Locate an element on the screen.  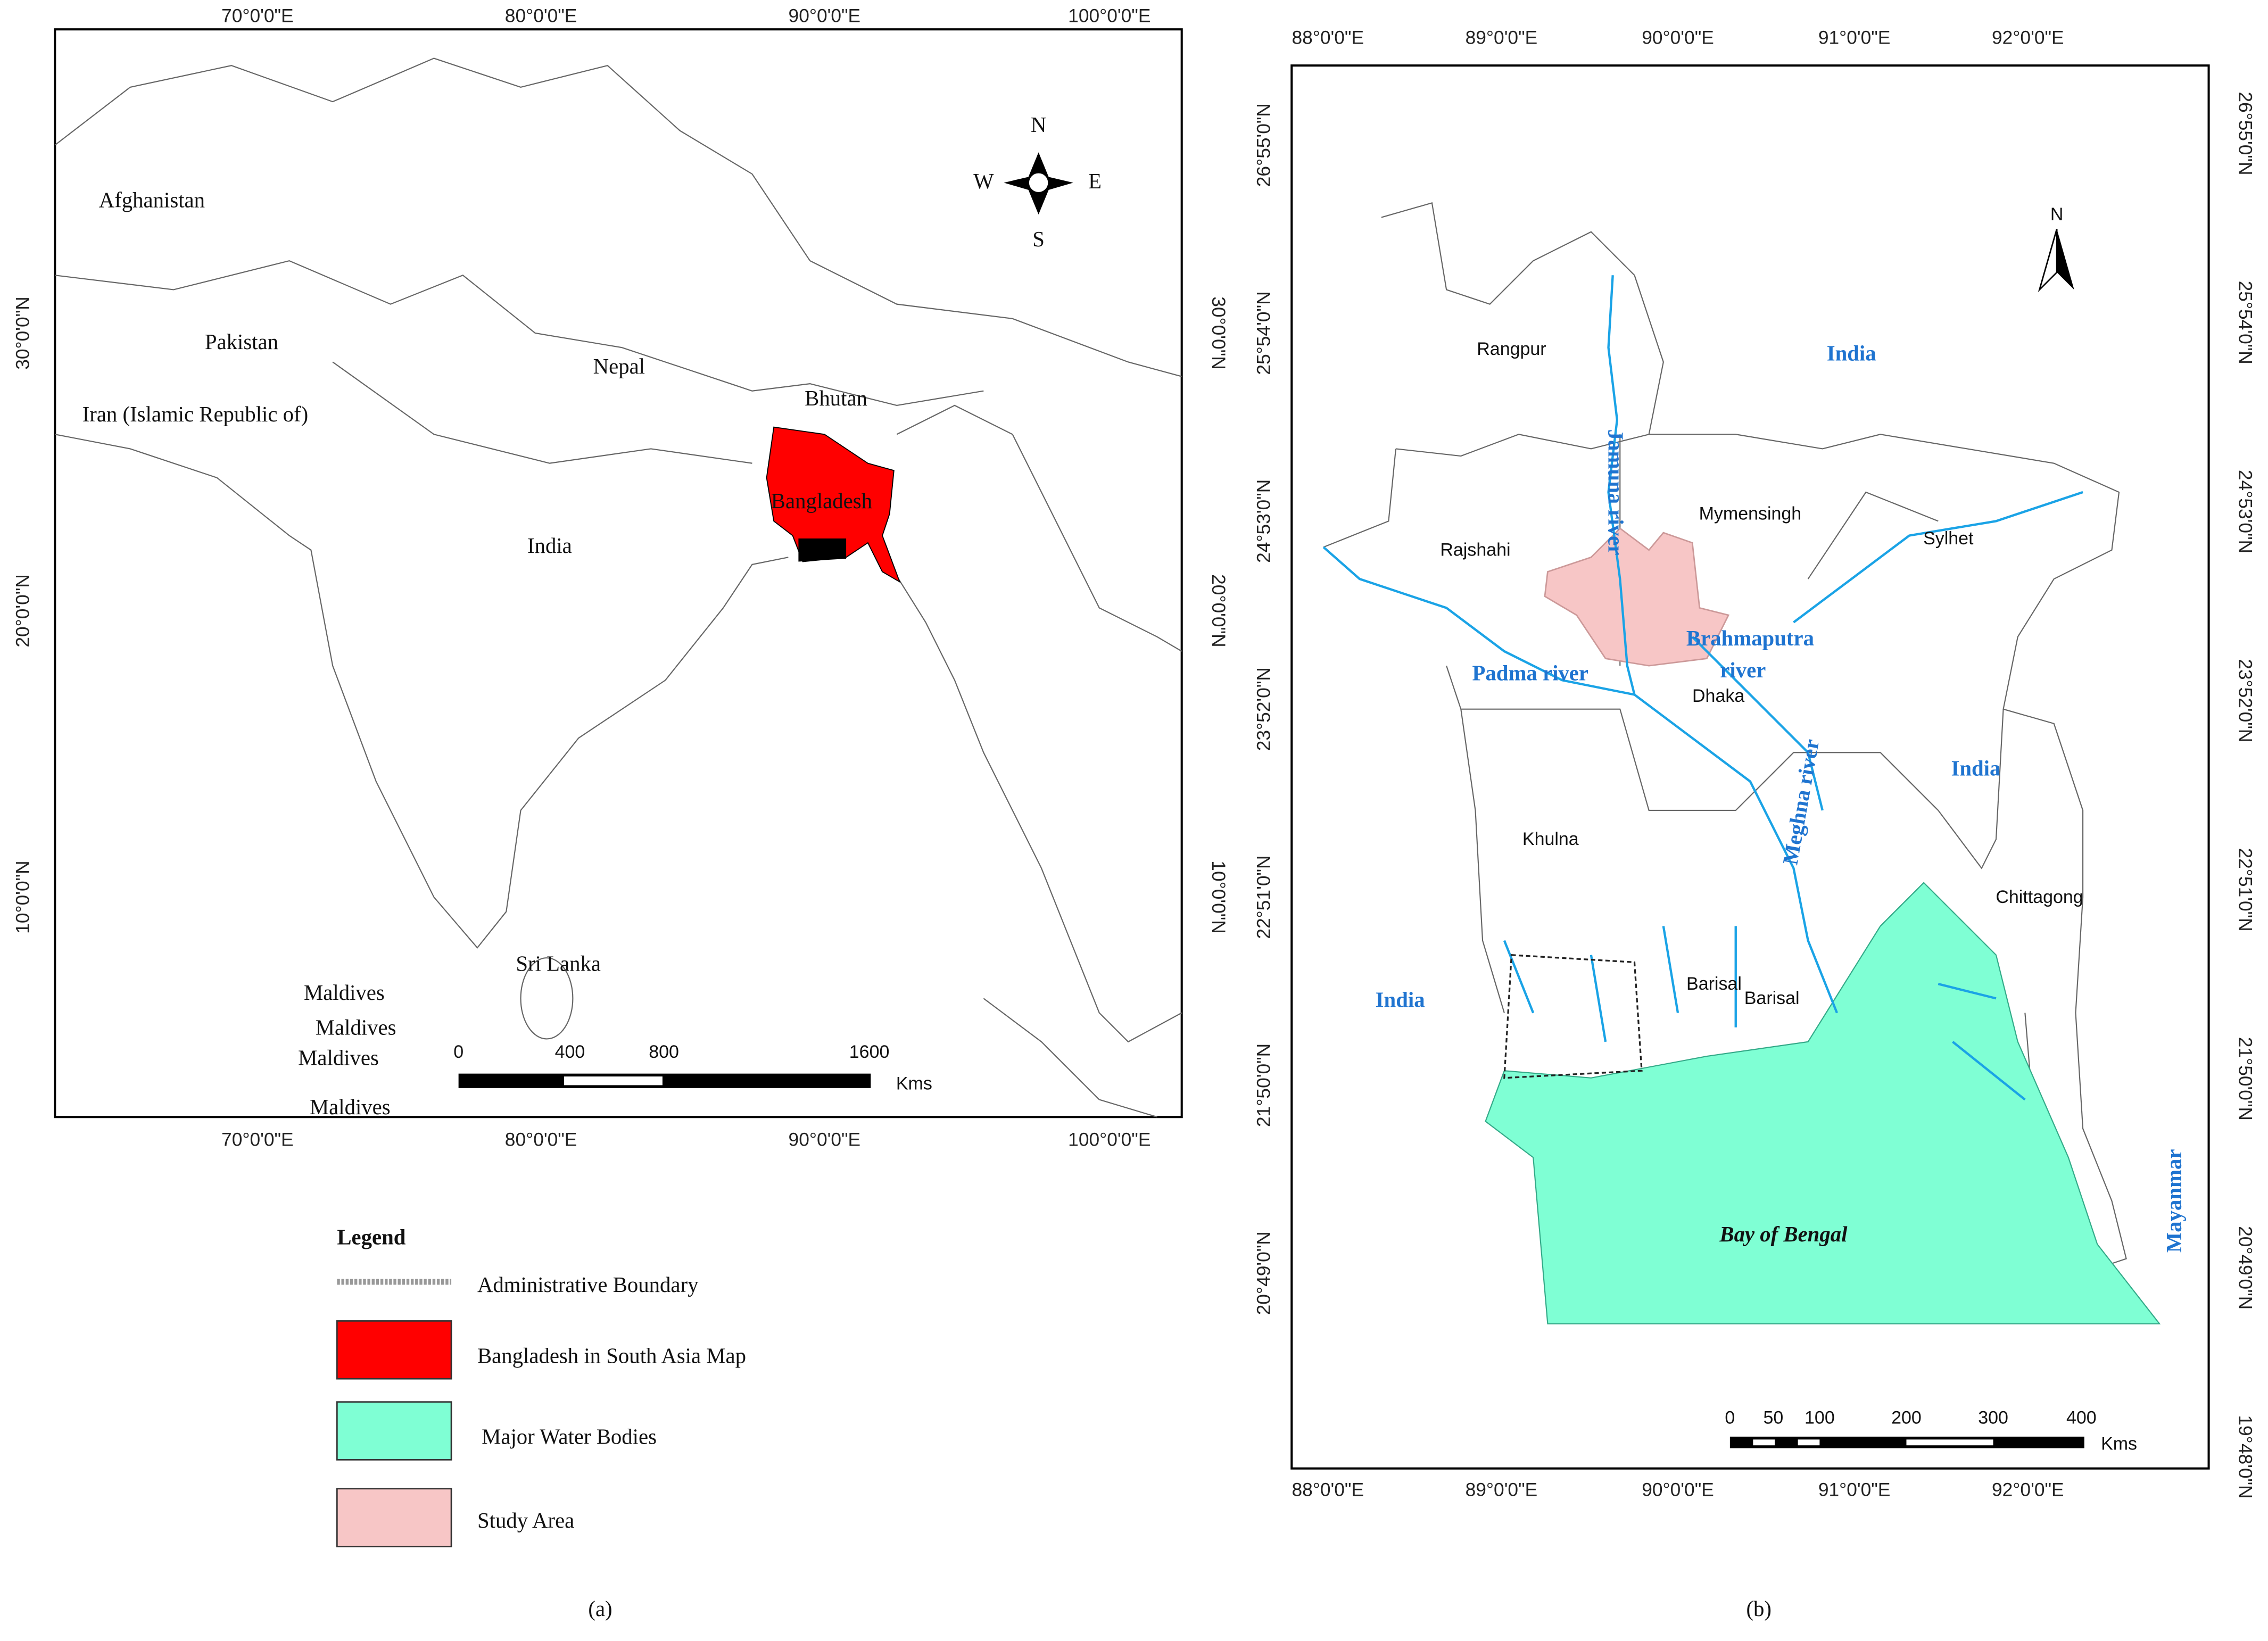
scale-label: 0 is located at coordinates (1730, 1417).